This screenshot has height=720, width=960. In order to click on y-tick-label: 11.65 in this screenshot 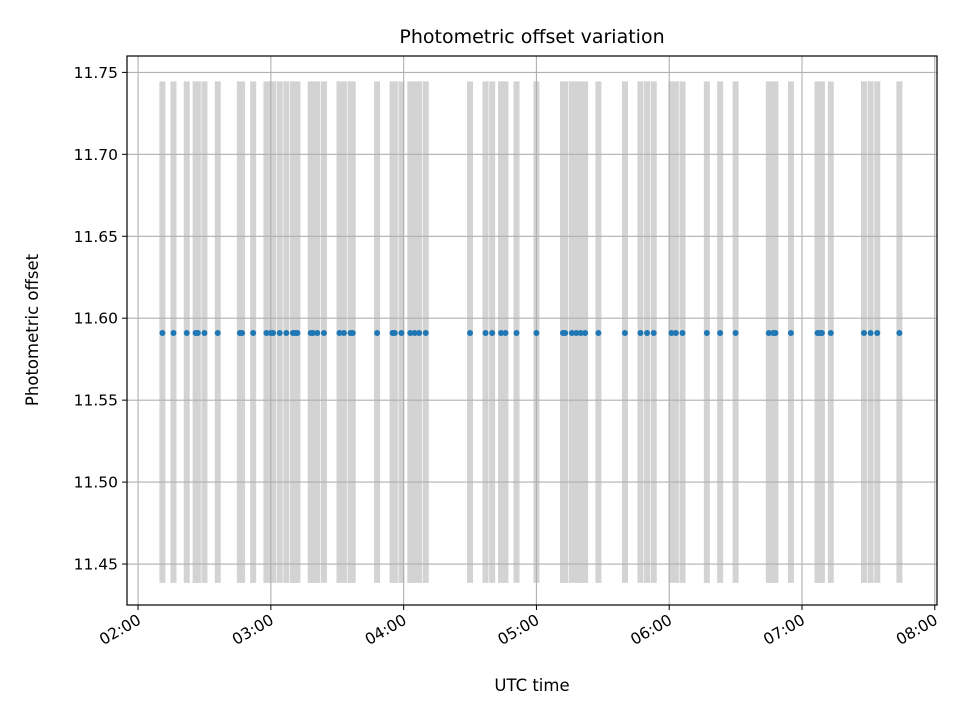, I will do `click(96, 237)`.